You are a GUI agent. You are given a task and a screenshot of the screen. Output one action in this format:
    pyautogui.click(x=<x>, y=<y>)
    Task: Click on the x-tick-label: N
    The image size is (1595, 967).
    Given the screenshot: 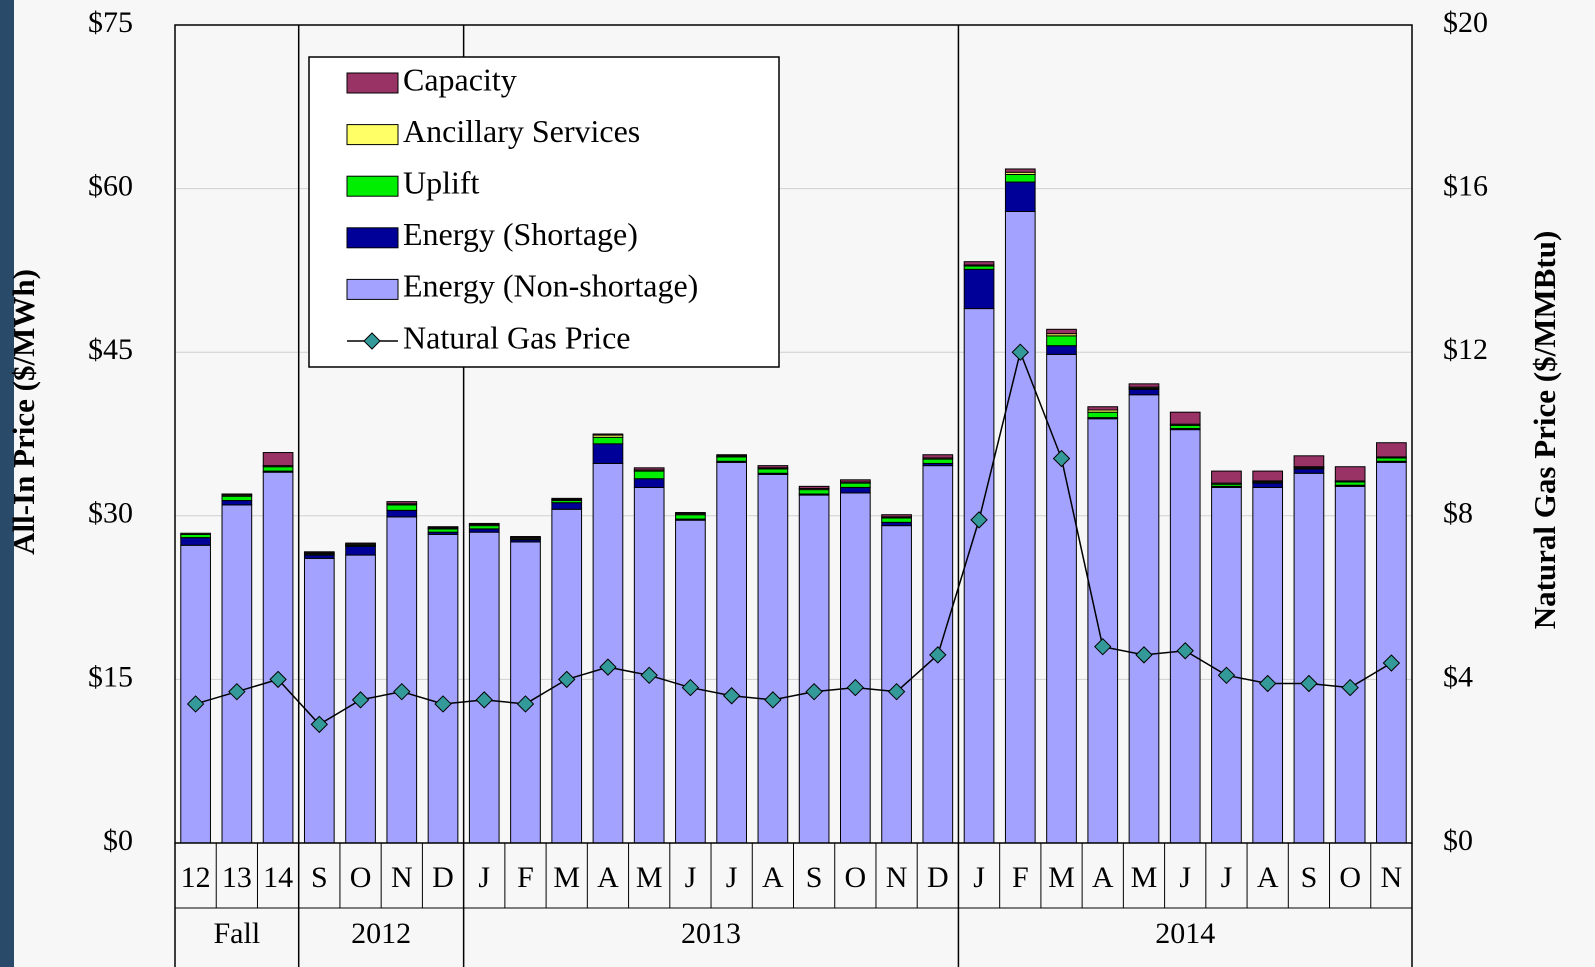 What is the action you would take?
    pyautogui.click(x=402, y=877)
    